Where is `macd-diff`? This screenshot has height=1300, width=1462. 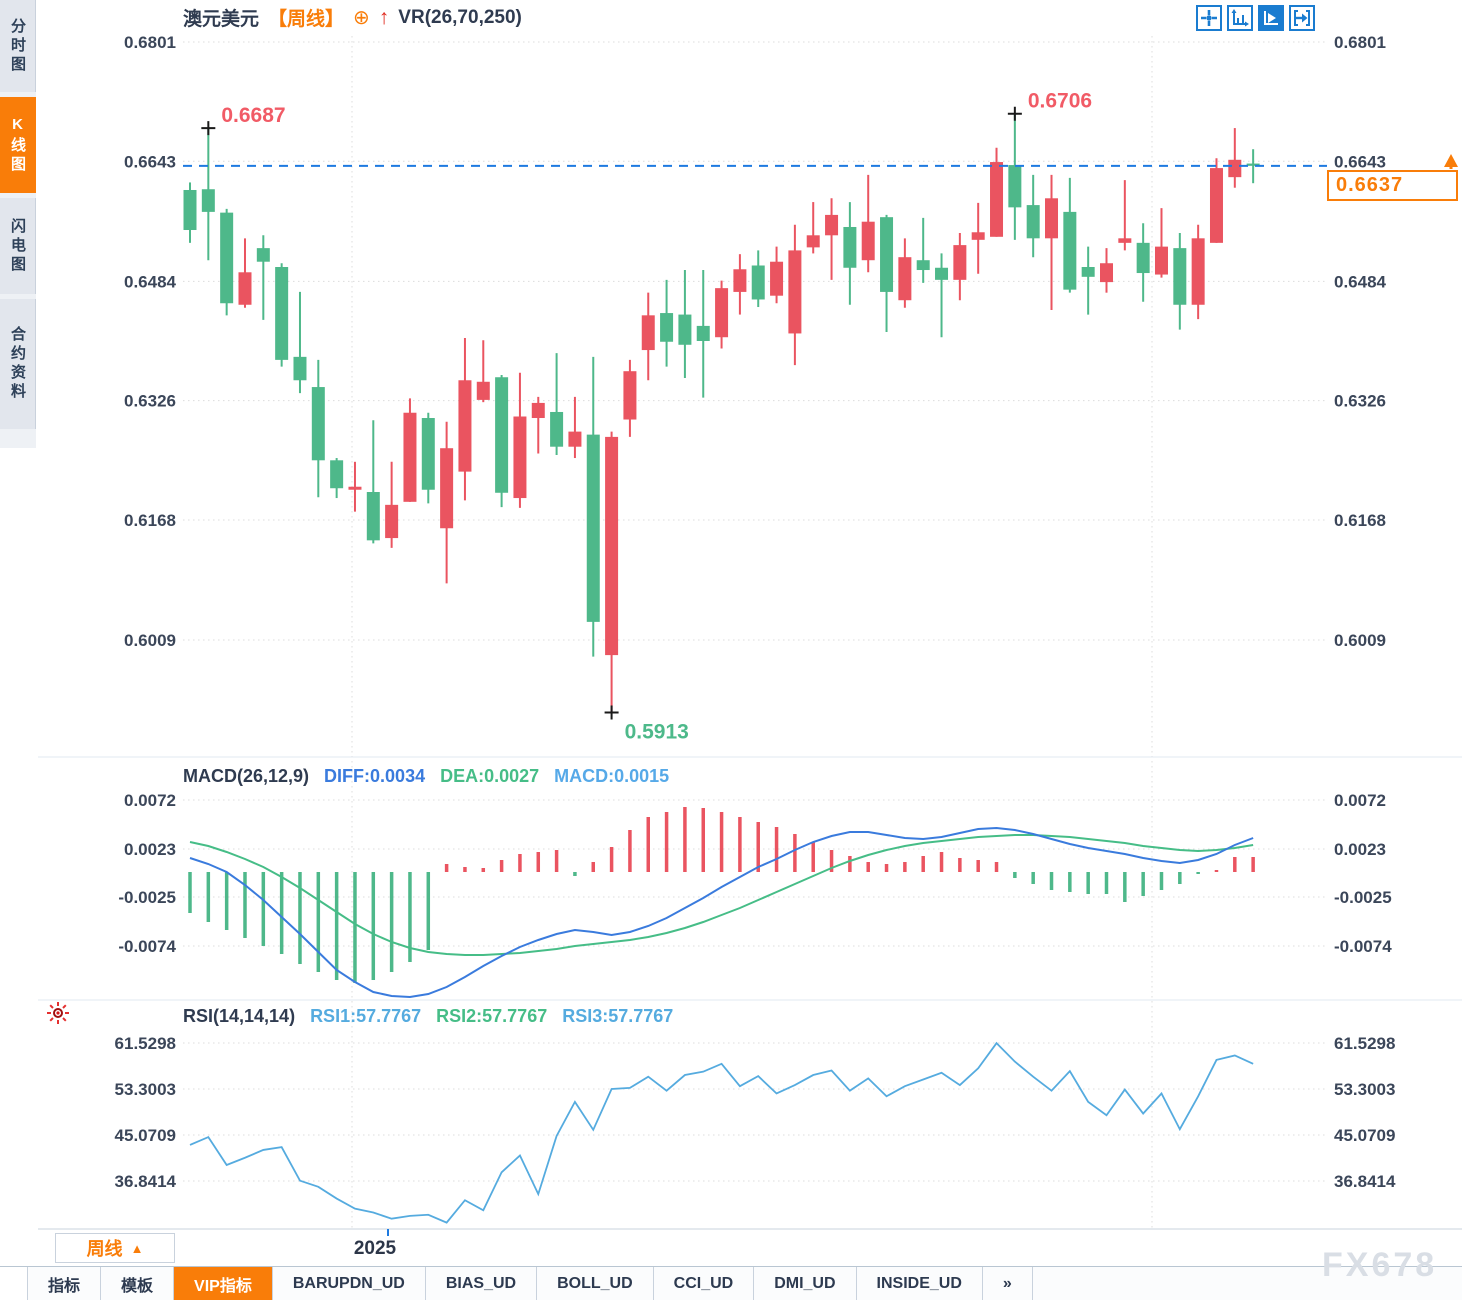
macd-diff is located at coordinates (721, 912).